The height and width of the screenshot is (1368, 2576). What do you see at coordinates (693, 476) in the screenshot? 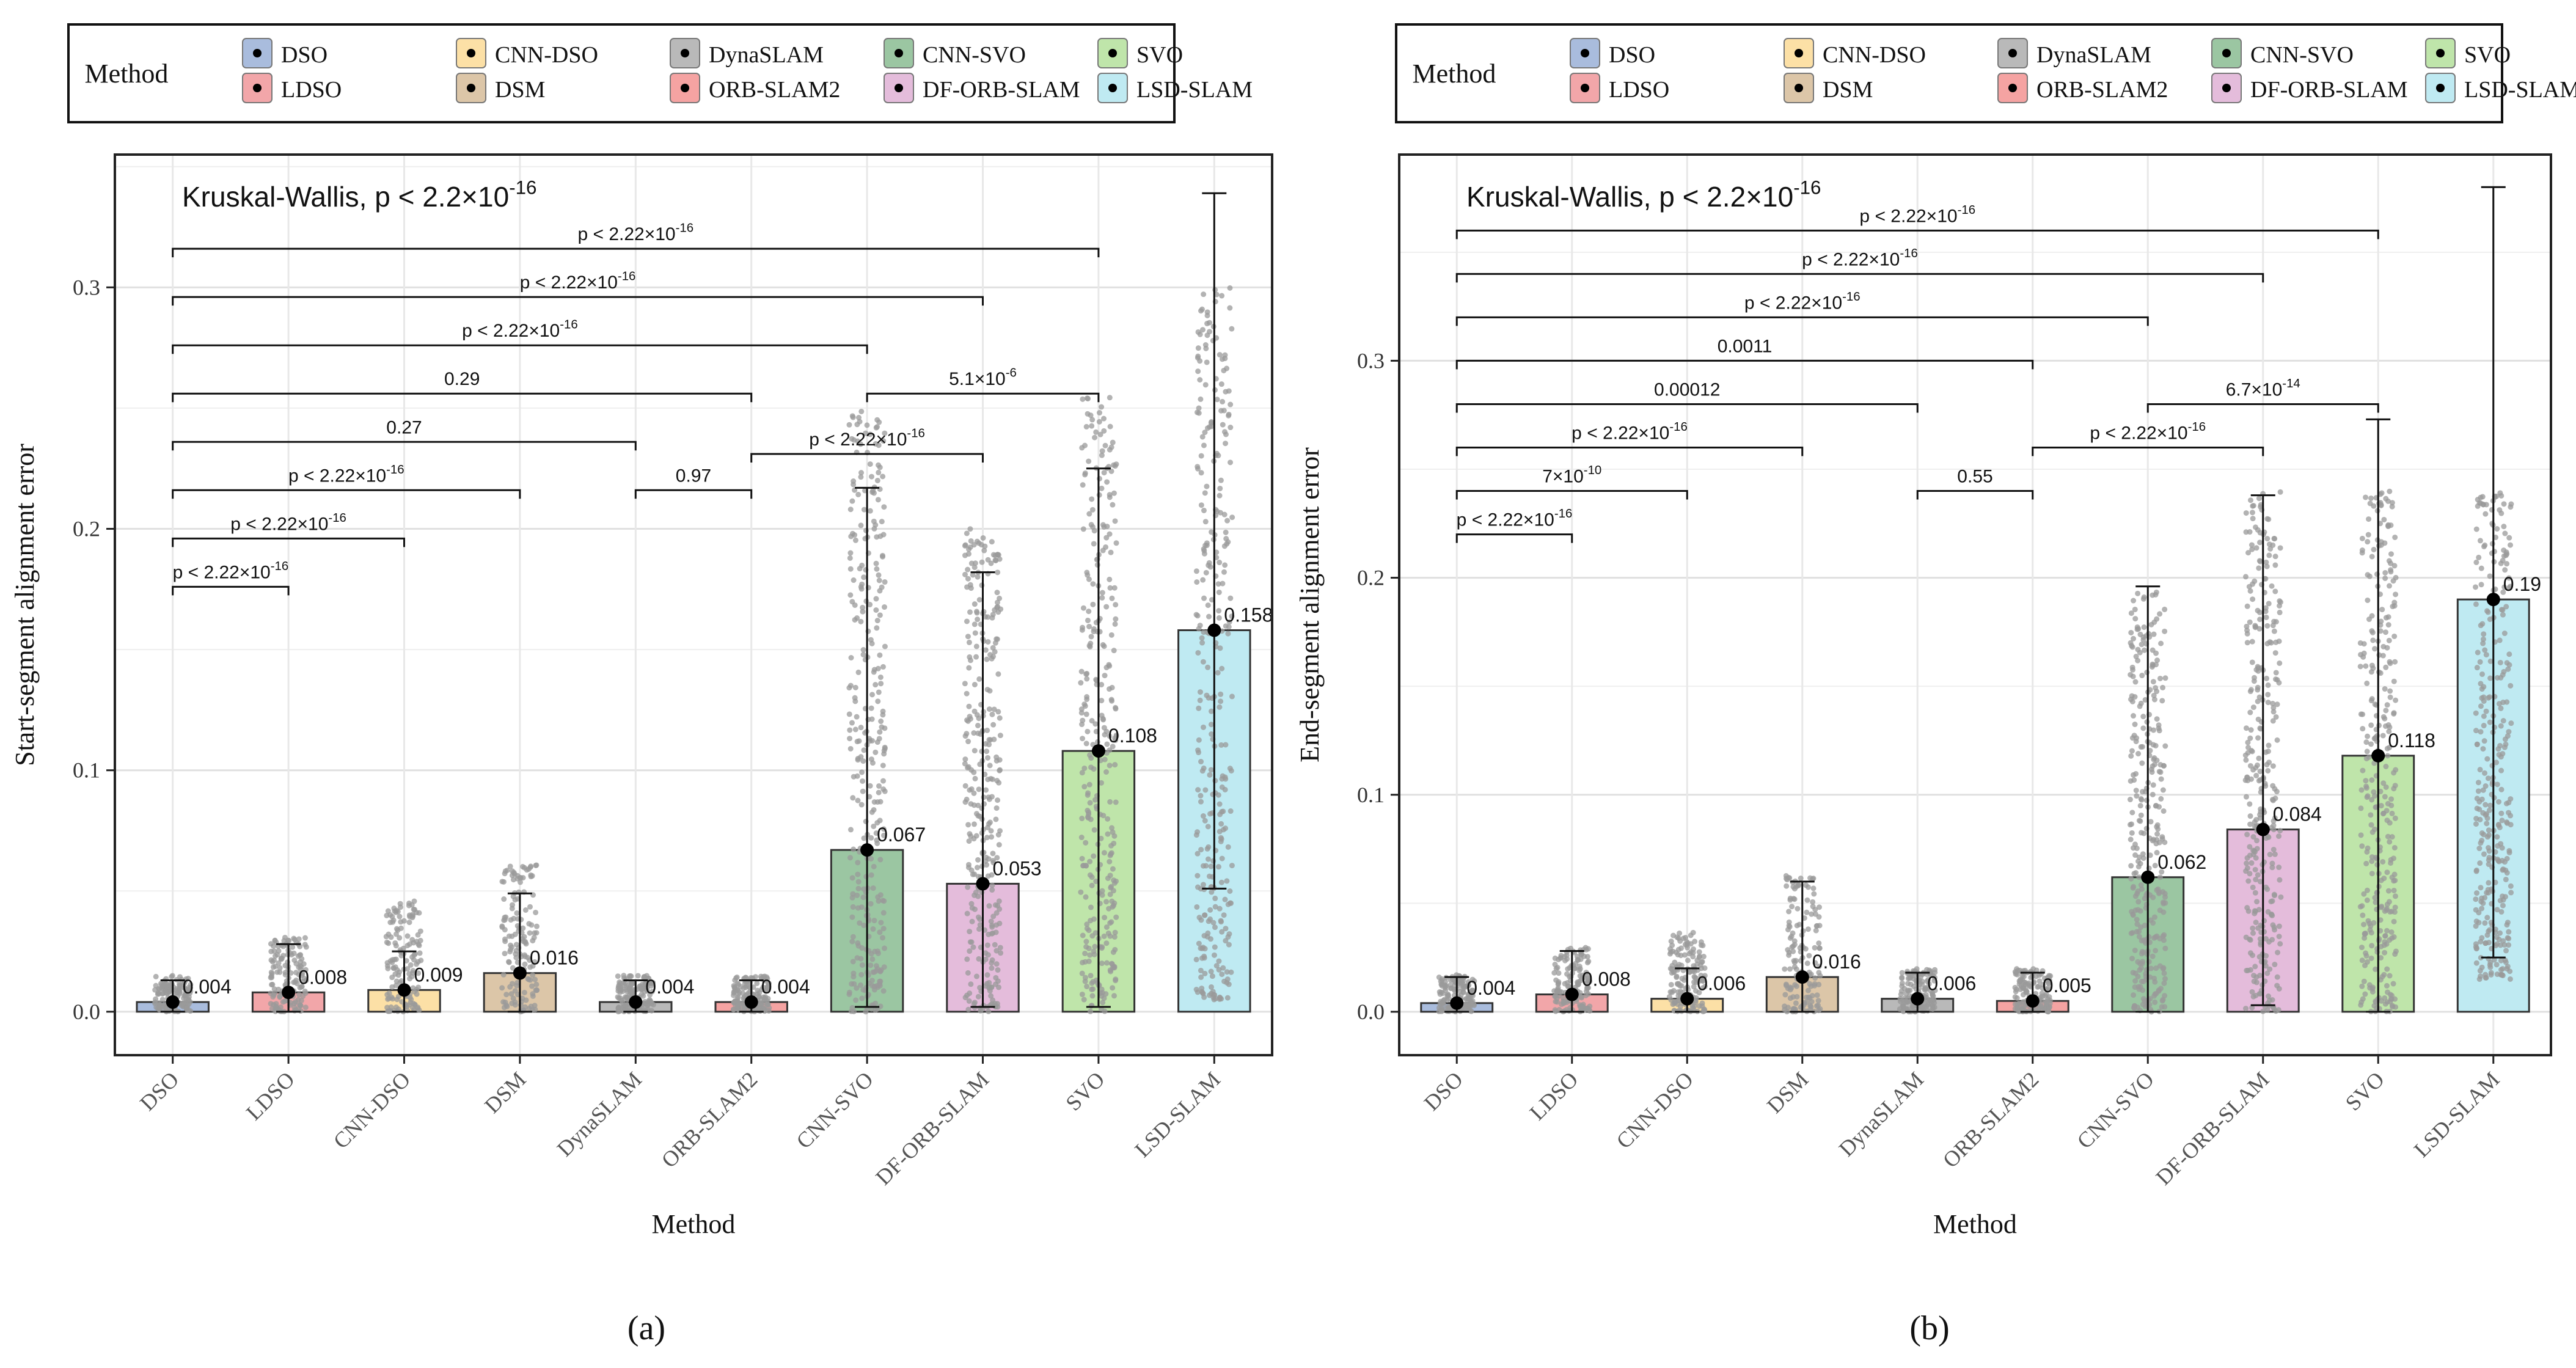
I see `bracket-p-value: 0.97` at bounding box center [693, 476].